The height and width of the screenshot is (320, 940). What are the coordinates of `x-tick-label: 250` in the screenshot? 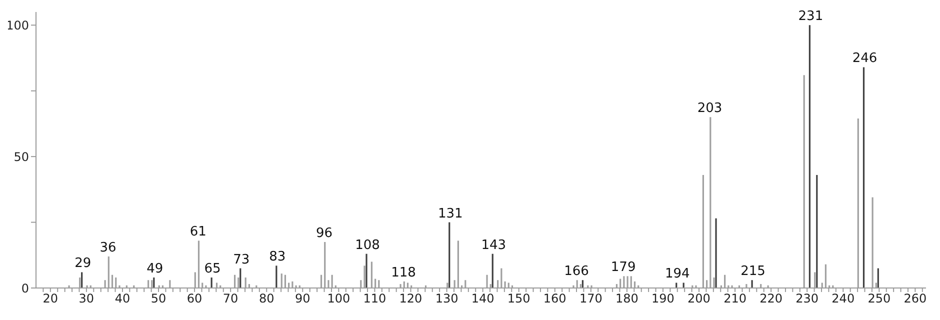 It's located at (879, 299).